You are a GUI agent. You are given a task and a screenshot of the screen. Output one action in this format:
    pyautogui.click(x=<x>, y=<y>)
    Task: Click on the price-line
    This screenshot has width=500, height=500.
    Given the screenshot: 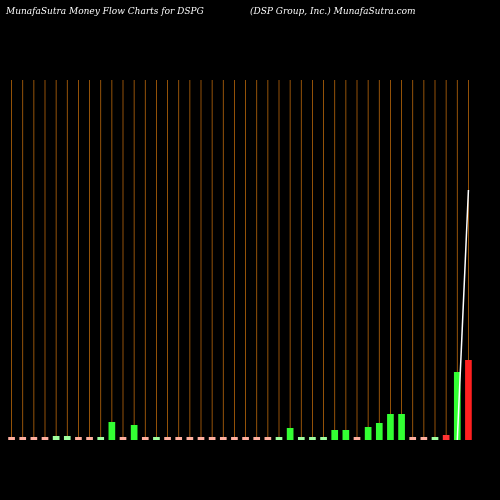 What is the action you would take?
    pyautogui.click(x=463, y=315)
    